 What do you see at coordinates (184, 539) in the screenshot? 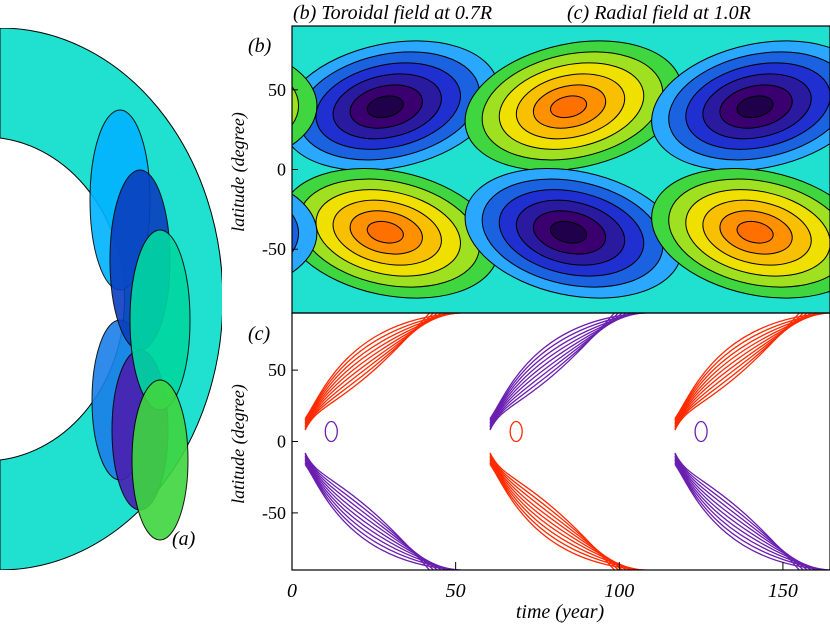
I see `panel-a-label: (a)` at bounding box center [184, 539].